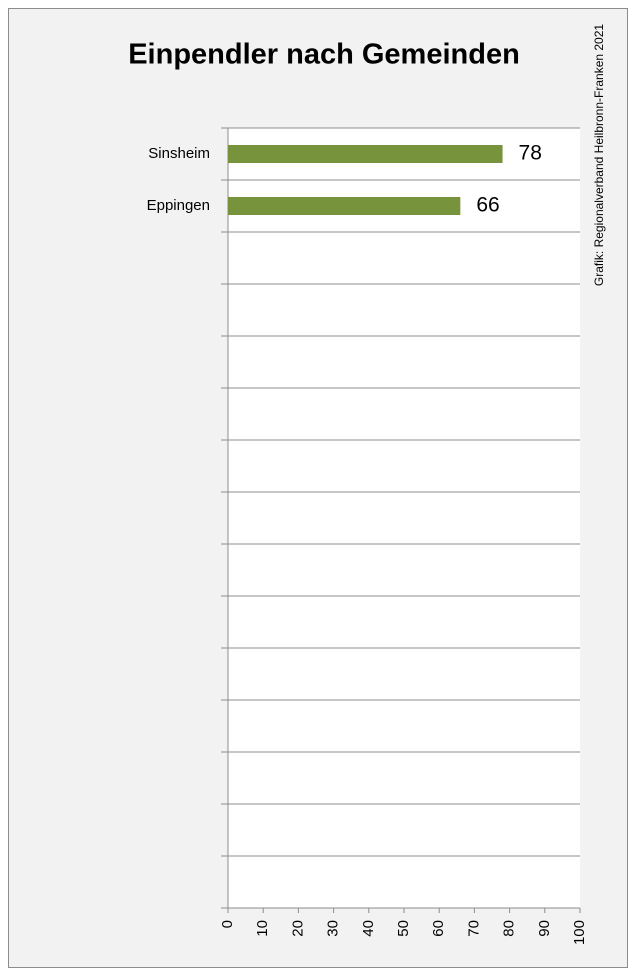  What do you see at coordinates (487, 205) in the screenshot?
I see `value-label: 66` at bounding box center [487, 205].